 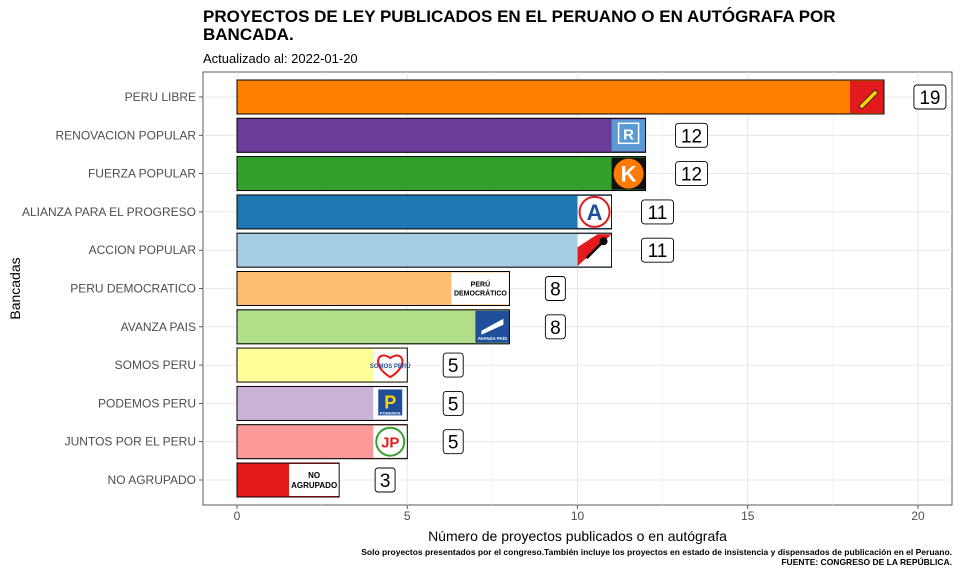 I want to click on r-badge-icon, so click(x=628, y=133).